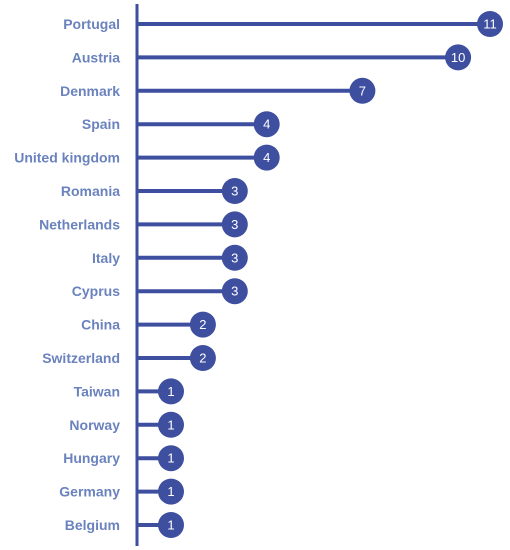 The image size is (510, 550). I want to click on category-label-cyprus: Cyprus, so click(96, 291).